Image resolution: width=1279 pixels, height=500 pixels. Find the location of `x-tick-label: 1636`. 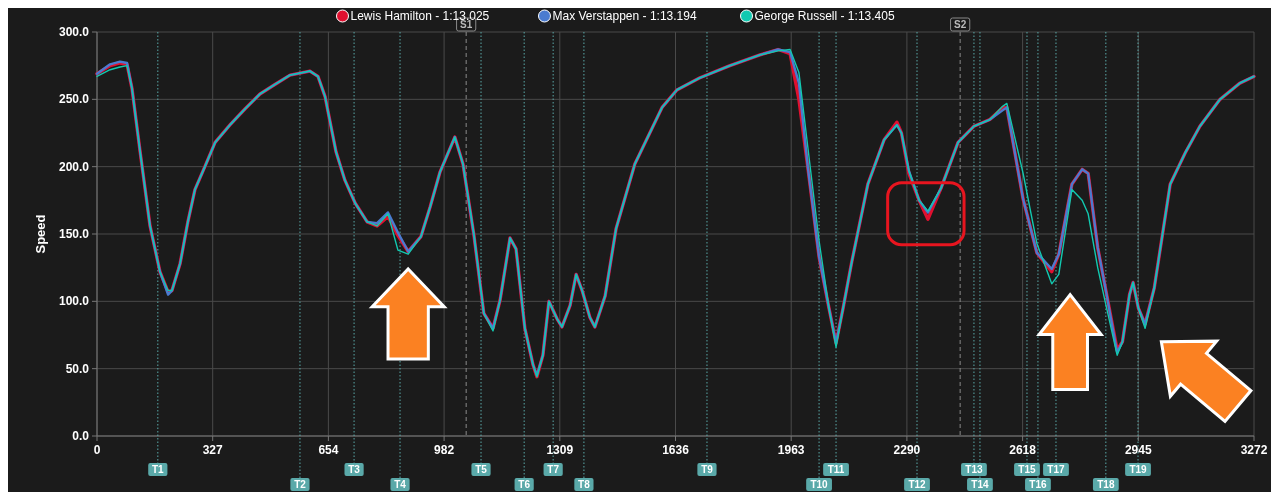

x-tick-label: 1636 is located at coordinates (676, 450).